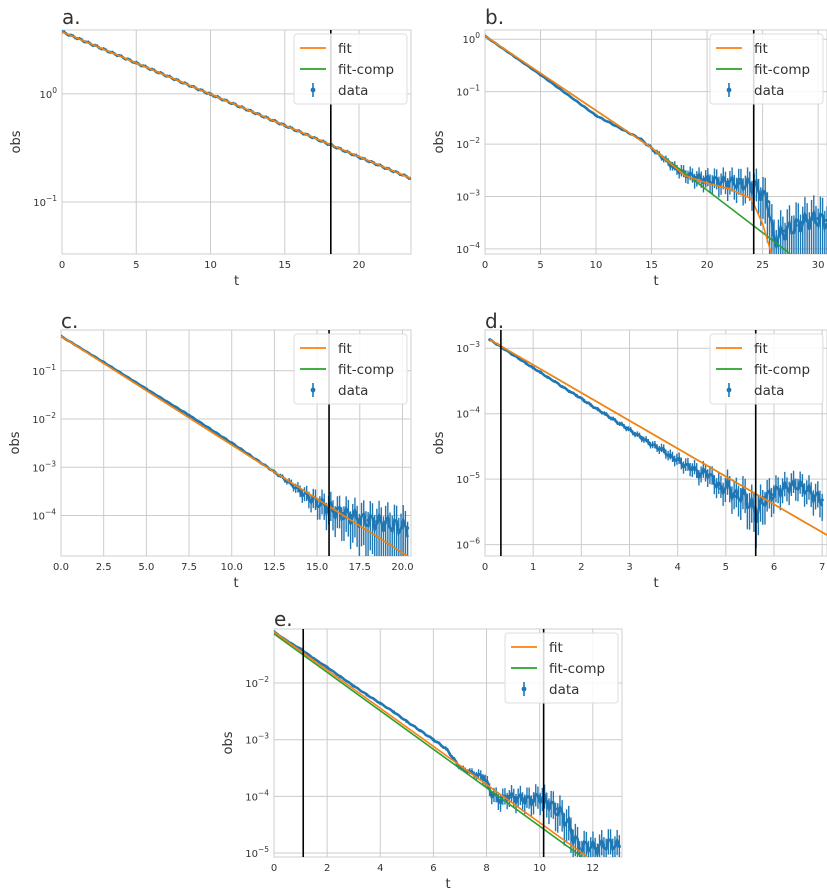 Image resolution: width=827 pixels, height=893 pixels. What do you see at coordinates (468, 478) in the screenshot?
I see `y-tick-label: 10⁻⁵` at bounding box center [468, 478].